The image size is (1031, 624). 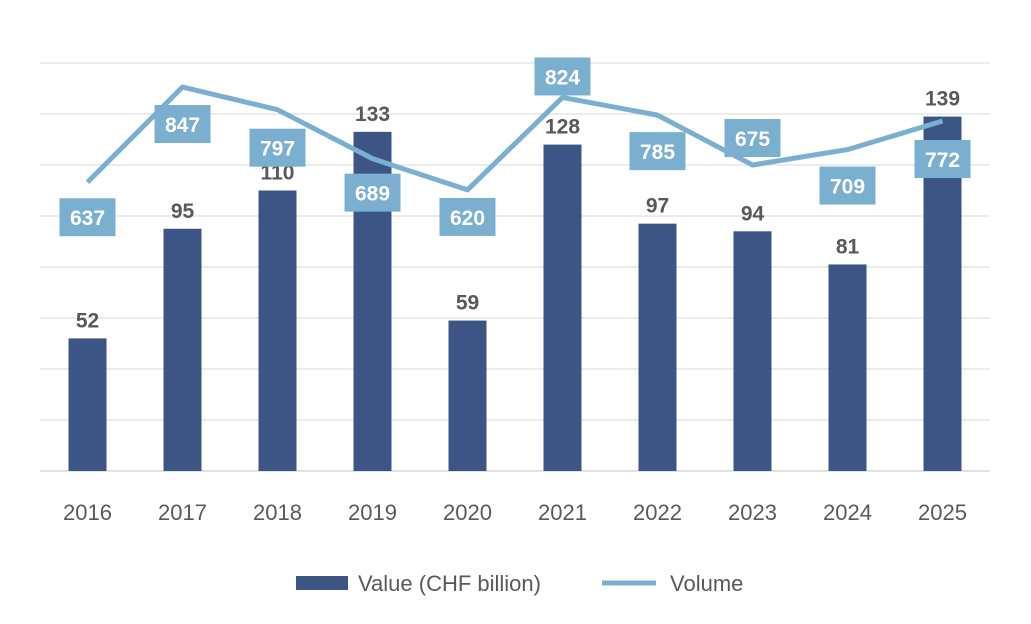 I want to click on volume-label: 620, so click(x=467, y=218).